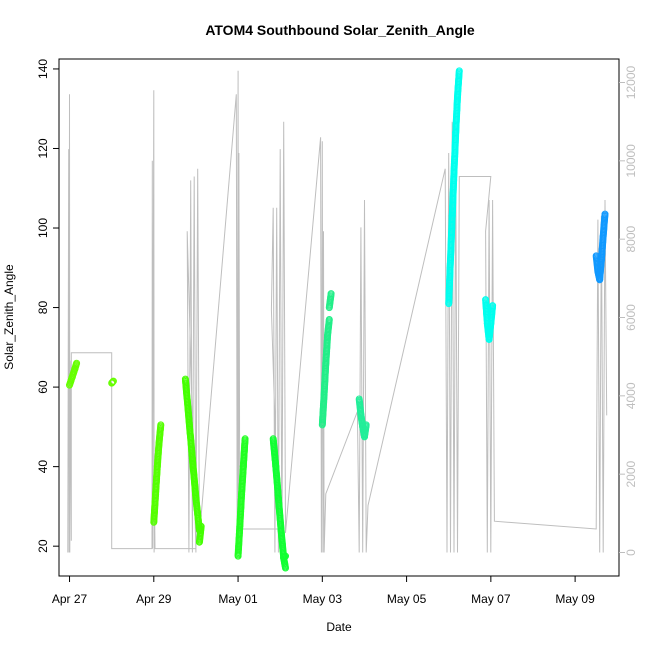 The height and width of the screenshot is (655, 650). Describe the element at coordinates (631, 238) in the screenshot. I see `y-right-tick-label: 8000` at that location.